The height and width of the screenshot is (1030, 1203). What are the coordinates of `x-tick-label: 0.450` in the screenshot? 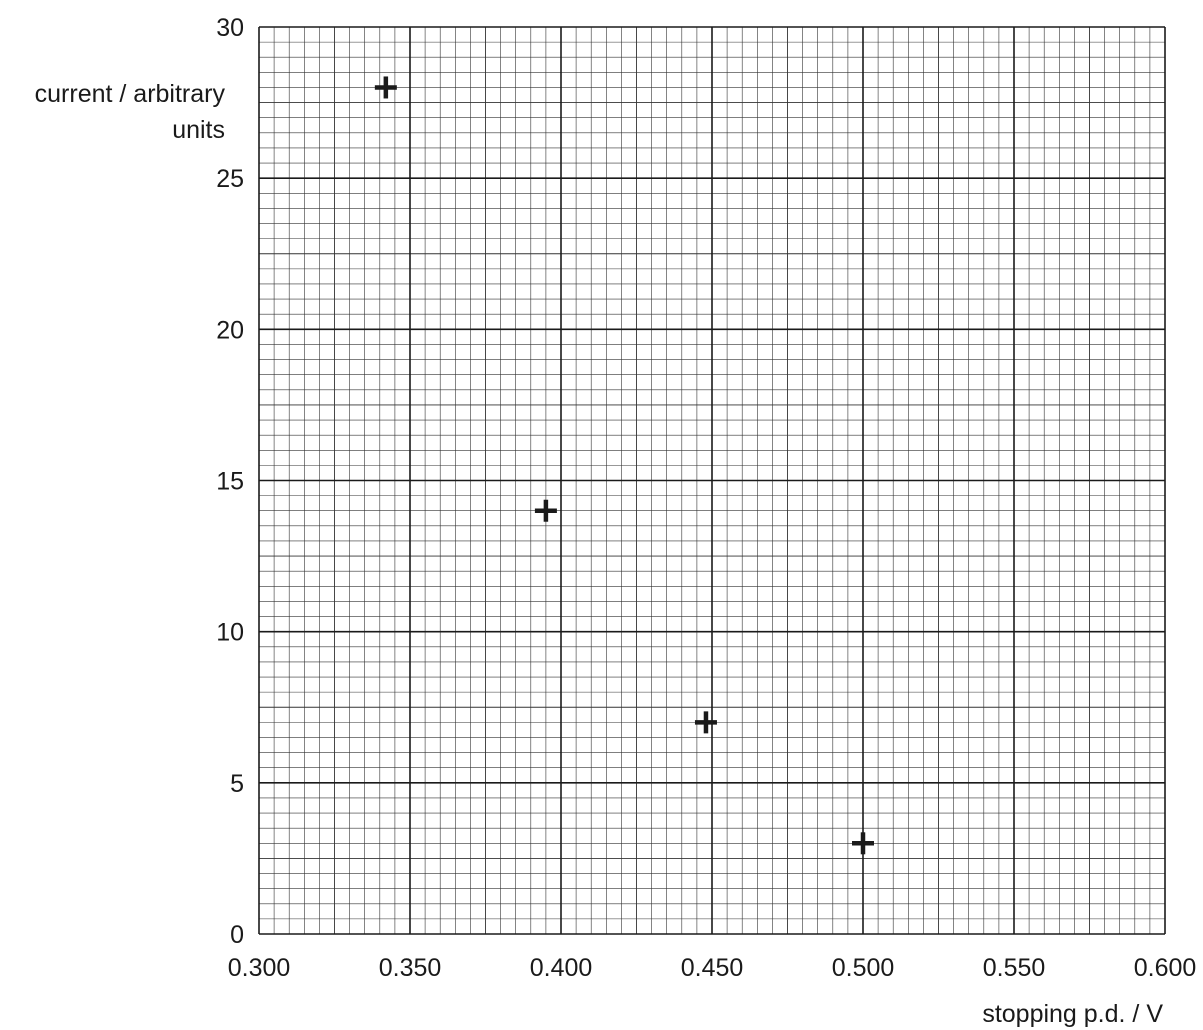 It's located at (712, 968).